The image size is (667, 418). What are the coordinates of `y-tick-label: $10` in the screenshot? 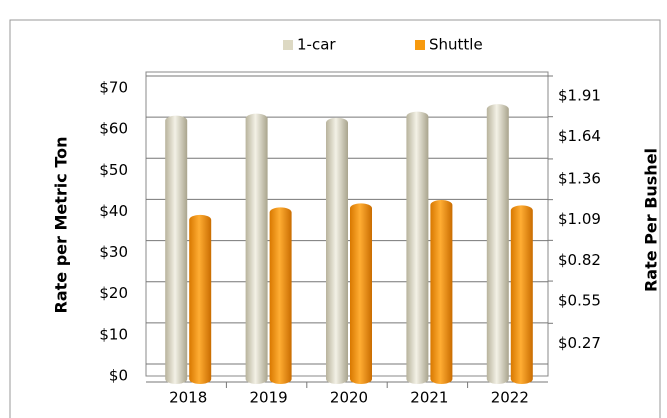 It's located at (113, 334).